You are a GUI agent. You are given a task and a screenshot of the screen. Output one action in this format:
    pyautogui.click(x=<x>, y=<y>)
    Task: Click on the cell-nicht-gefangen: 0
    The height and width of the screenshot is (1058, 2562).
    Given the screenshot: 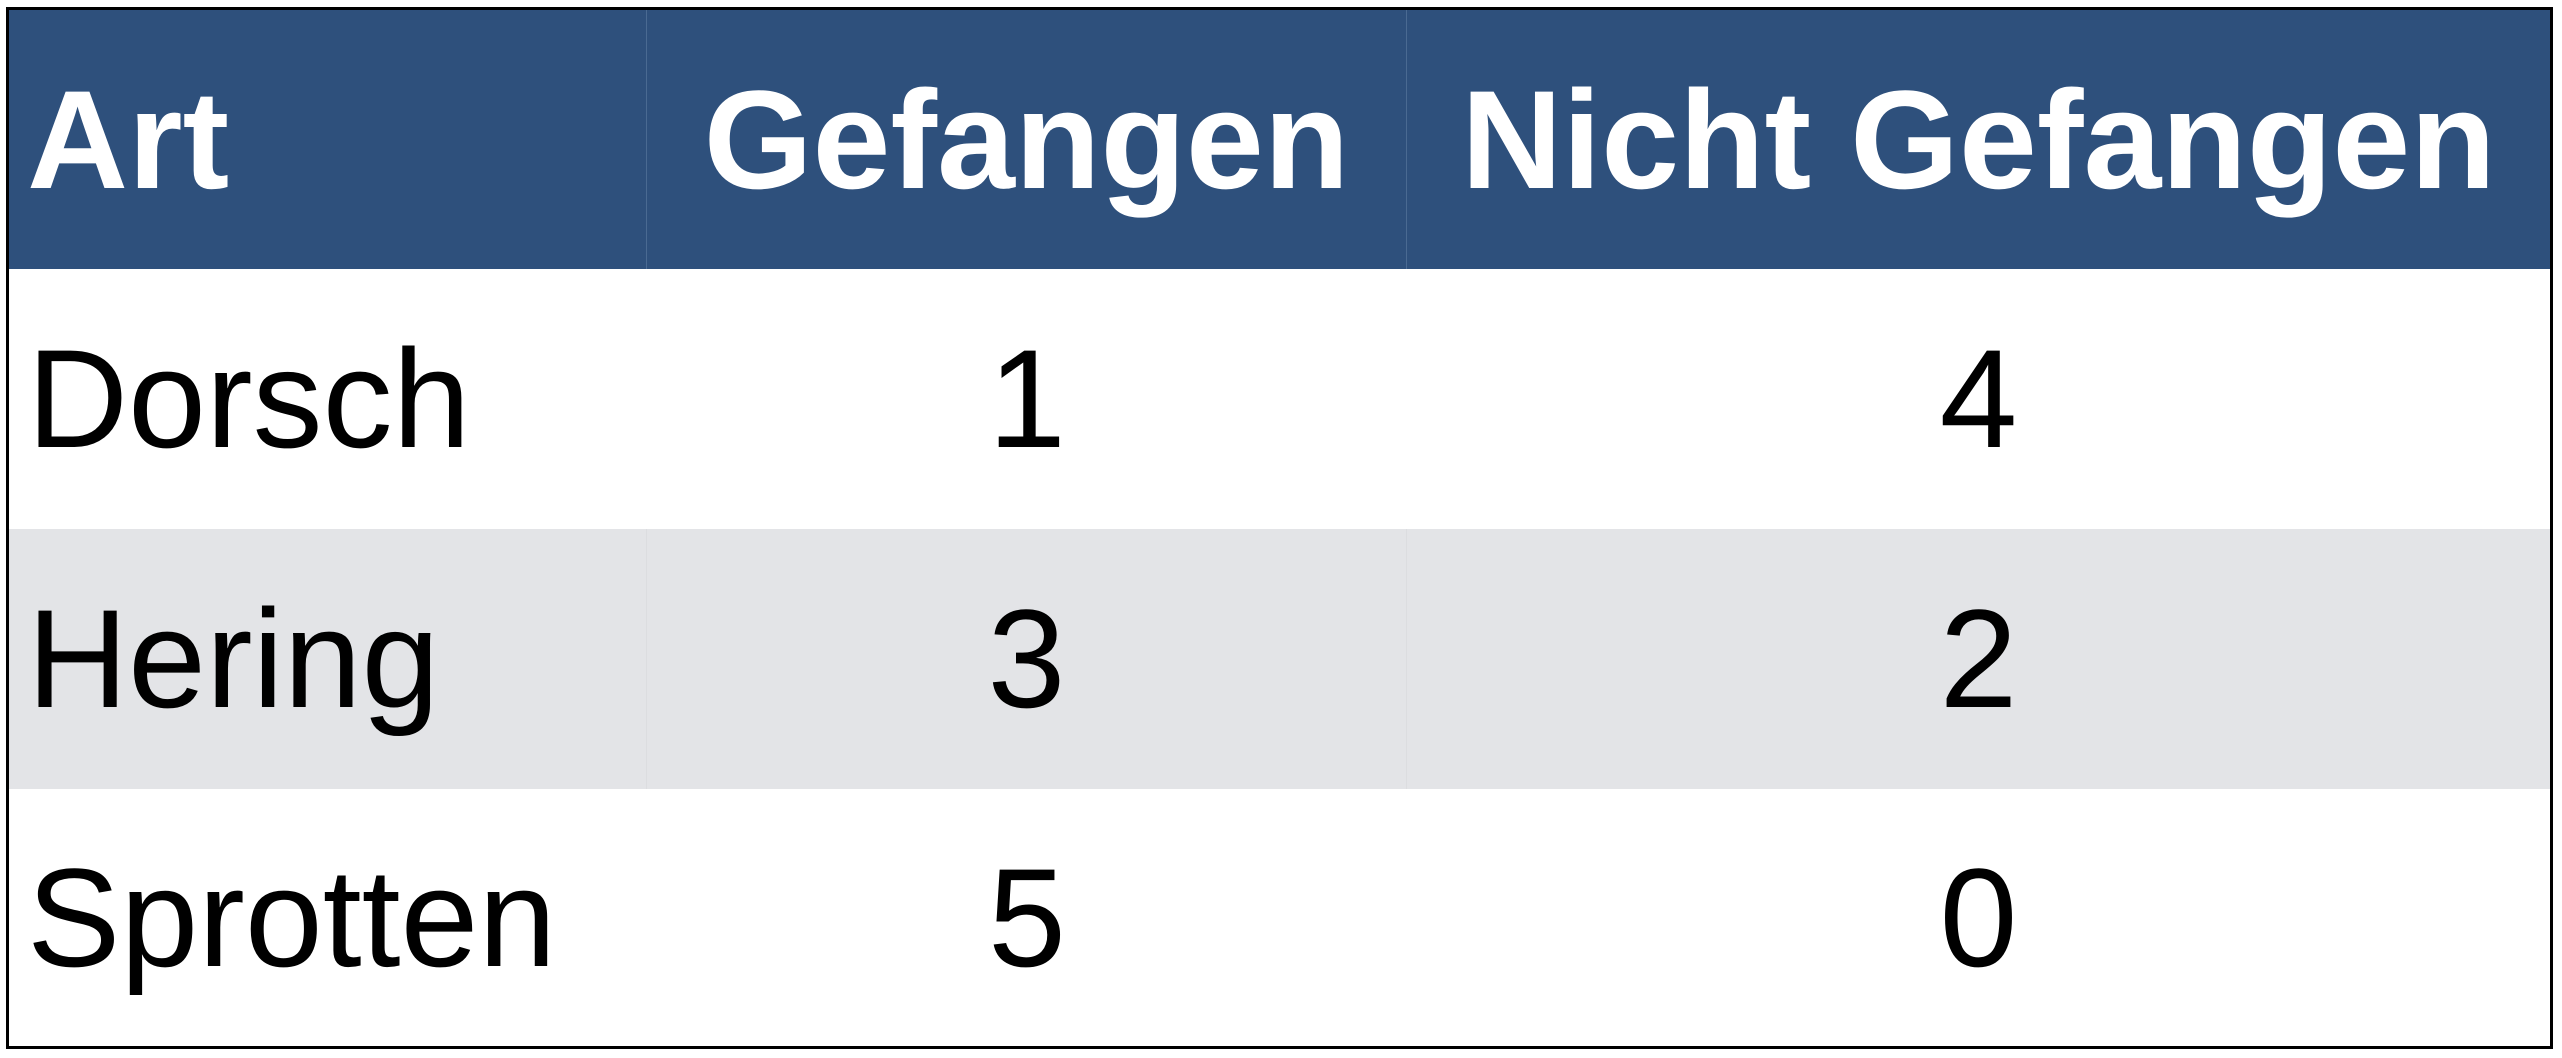 What is the action you would take?
    pyautogui.click(x=1978, y=917)
    